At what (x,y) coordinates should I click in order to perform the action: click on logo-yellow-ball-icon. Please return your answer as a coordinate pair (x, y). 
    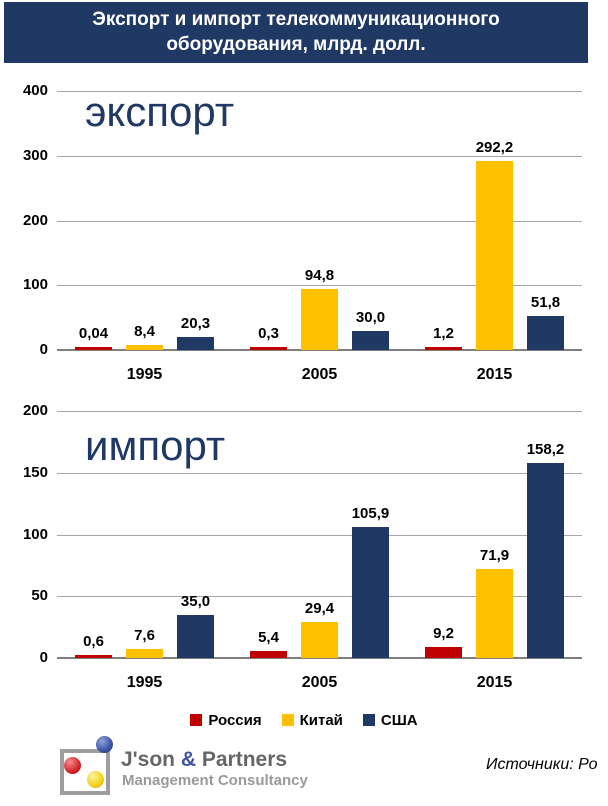
    Looking at the image, I should click on (95, 779).